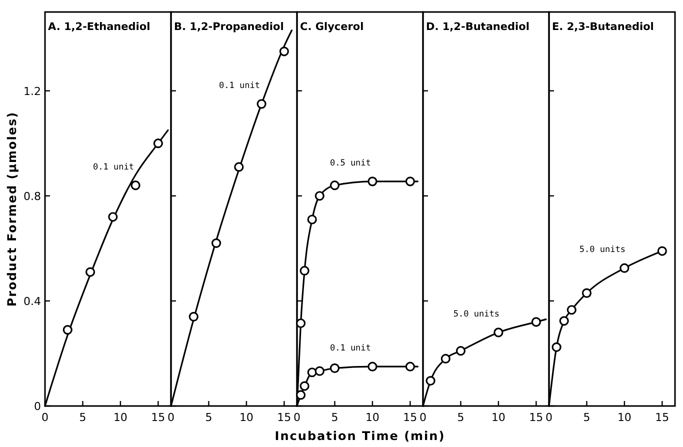 The width and height of the screenshot is (683, 447). What do you see at coordinates (32, 91) in the screenshot?
I see `y-tick-label: 1.2` at bounding box center [32, 91].